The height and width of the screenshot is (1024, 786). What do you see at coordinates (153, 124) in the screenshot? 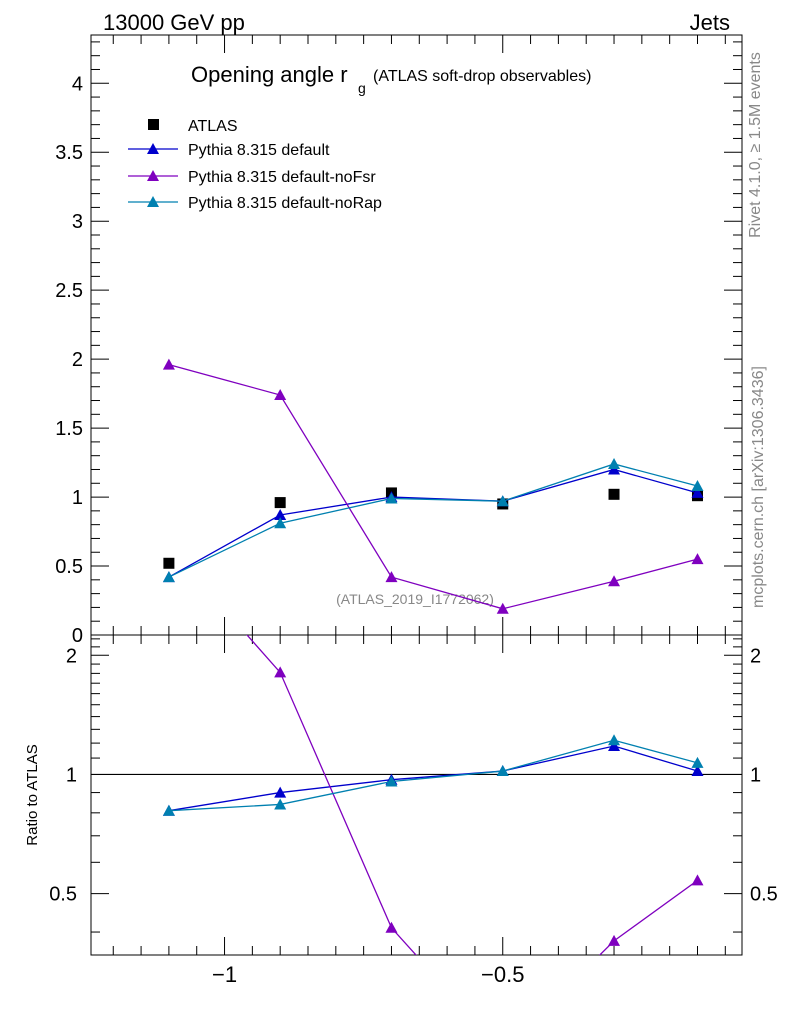
I see `legend-marker-atlas` at bounding box center [153, 124].